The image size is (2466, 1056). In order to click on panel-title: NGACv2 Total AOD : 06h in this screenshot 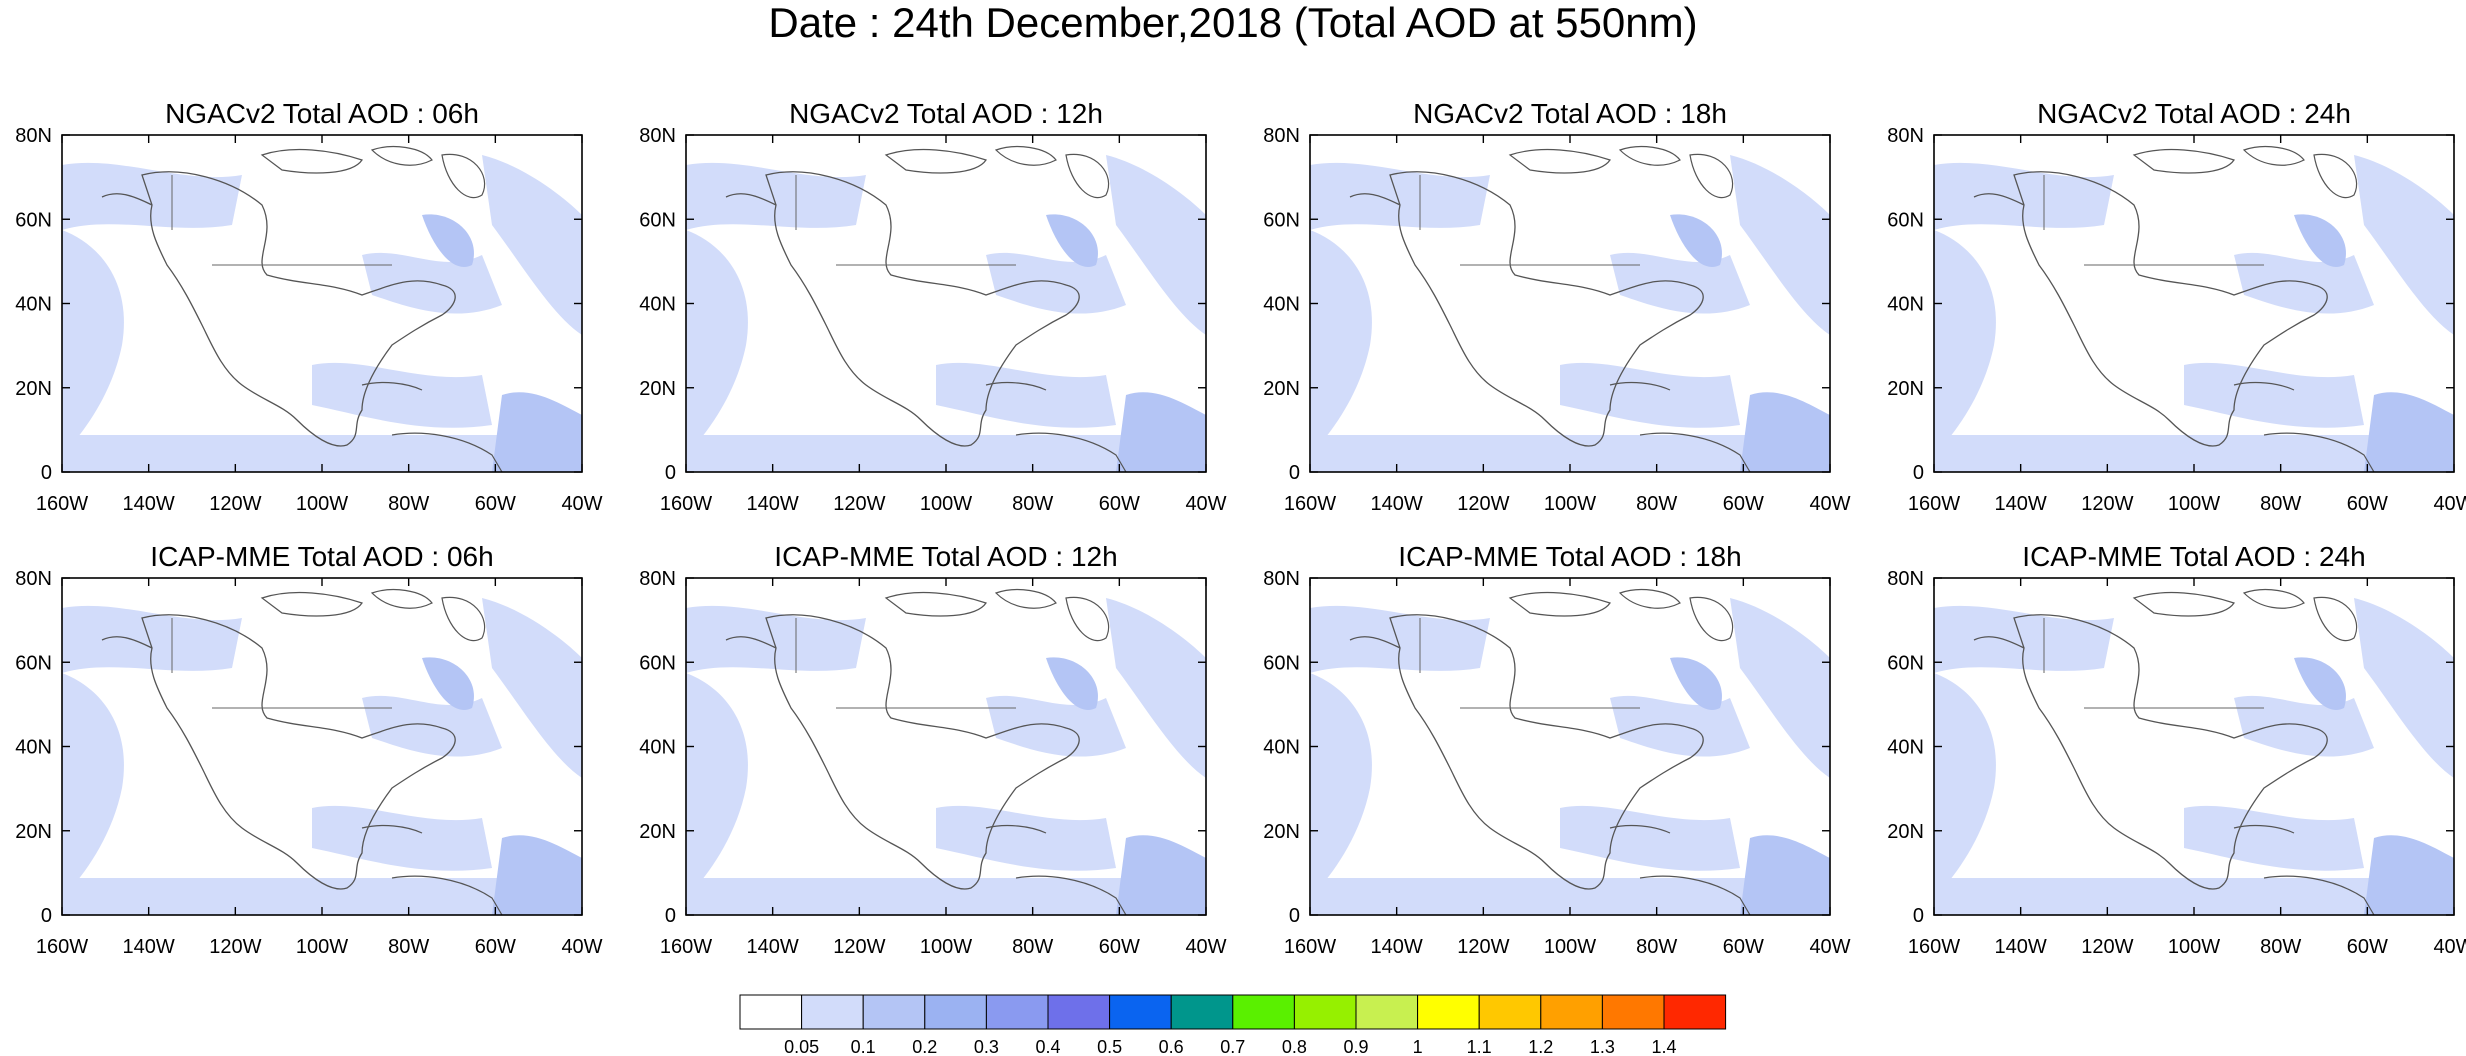, I will do `click(322, 113)`.